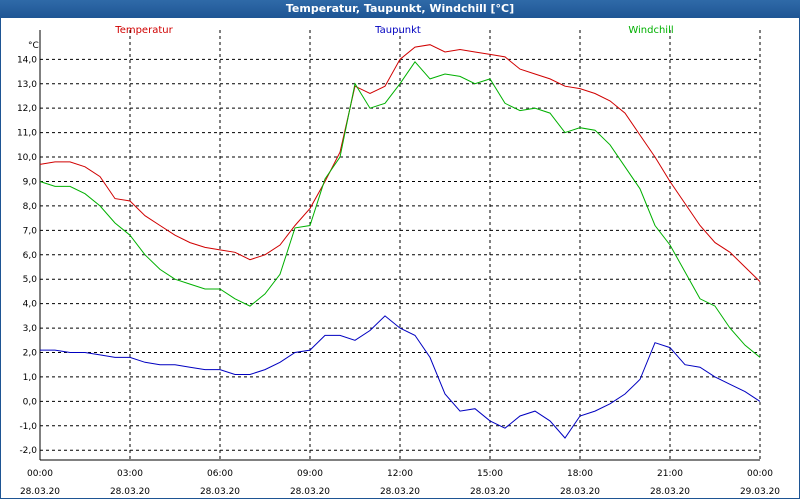  What do you see at coordinates (30, 402) in the screenshot?
I see `y-tick-label: 0,0` at bounding box center [30, 402].